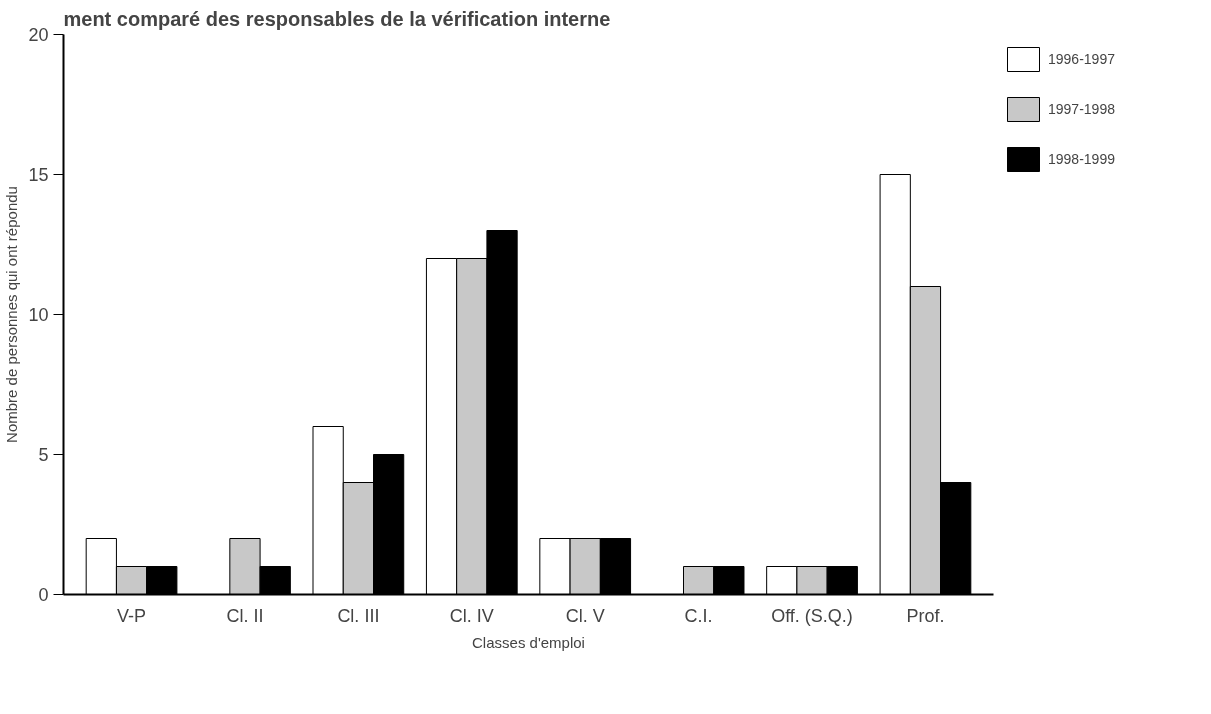  Describe the element at coordinates (698, 615) in the screenshot. I see `x-tick-label: C.I.` at that location.